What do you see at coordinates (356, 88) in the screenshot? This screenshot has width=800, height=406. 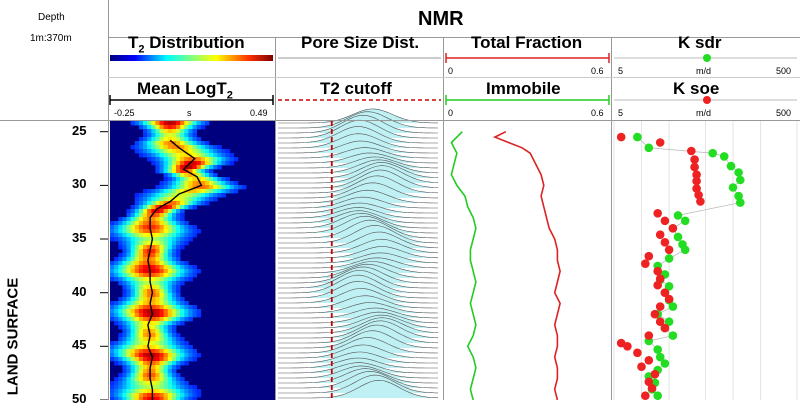 I see `t2-cutoff-title: T2 cutoff` at bounding box center [356, 88].